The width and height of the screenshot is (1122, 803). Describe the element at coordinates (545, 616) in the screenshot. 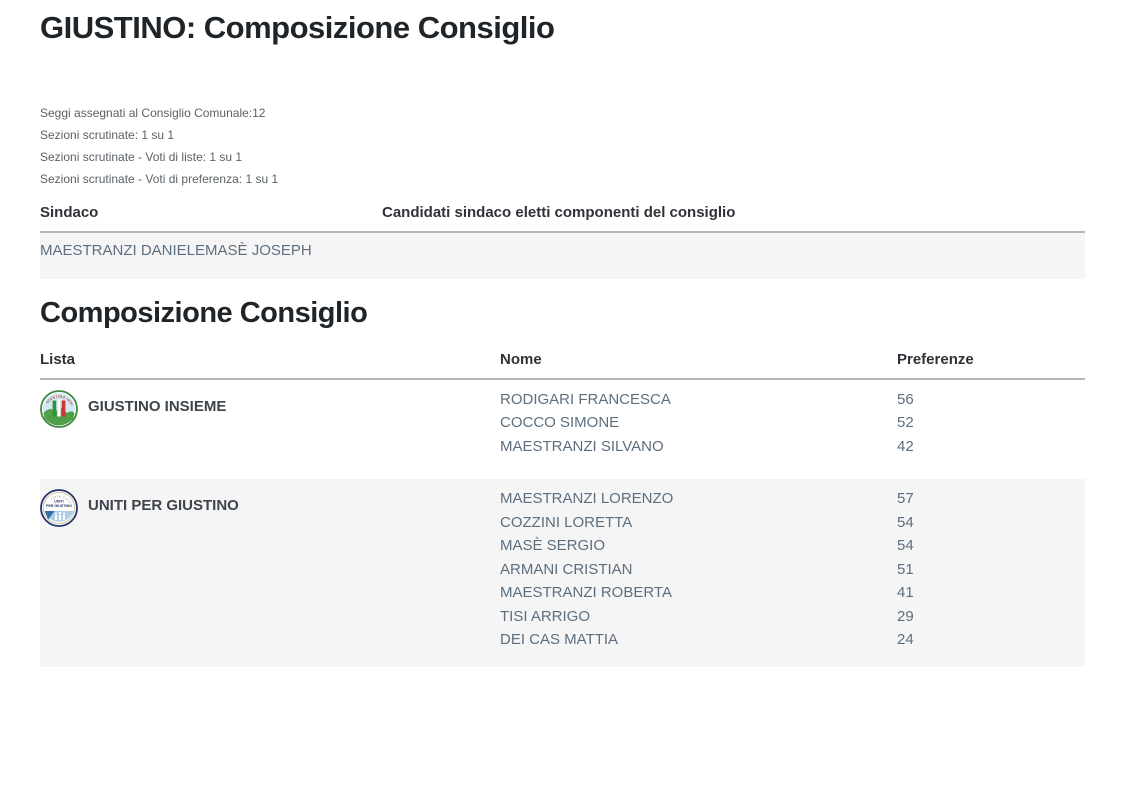

I see `member-name: TISI ARRIGO` at that location.